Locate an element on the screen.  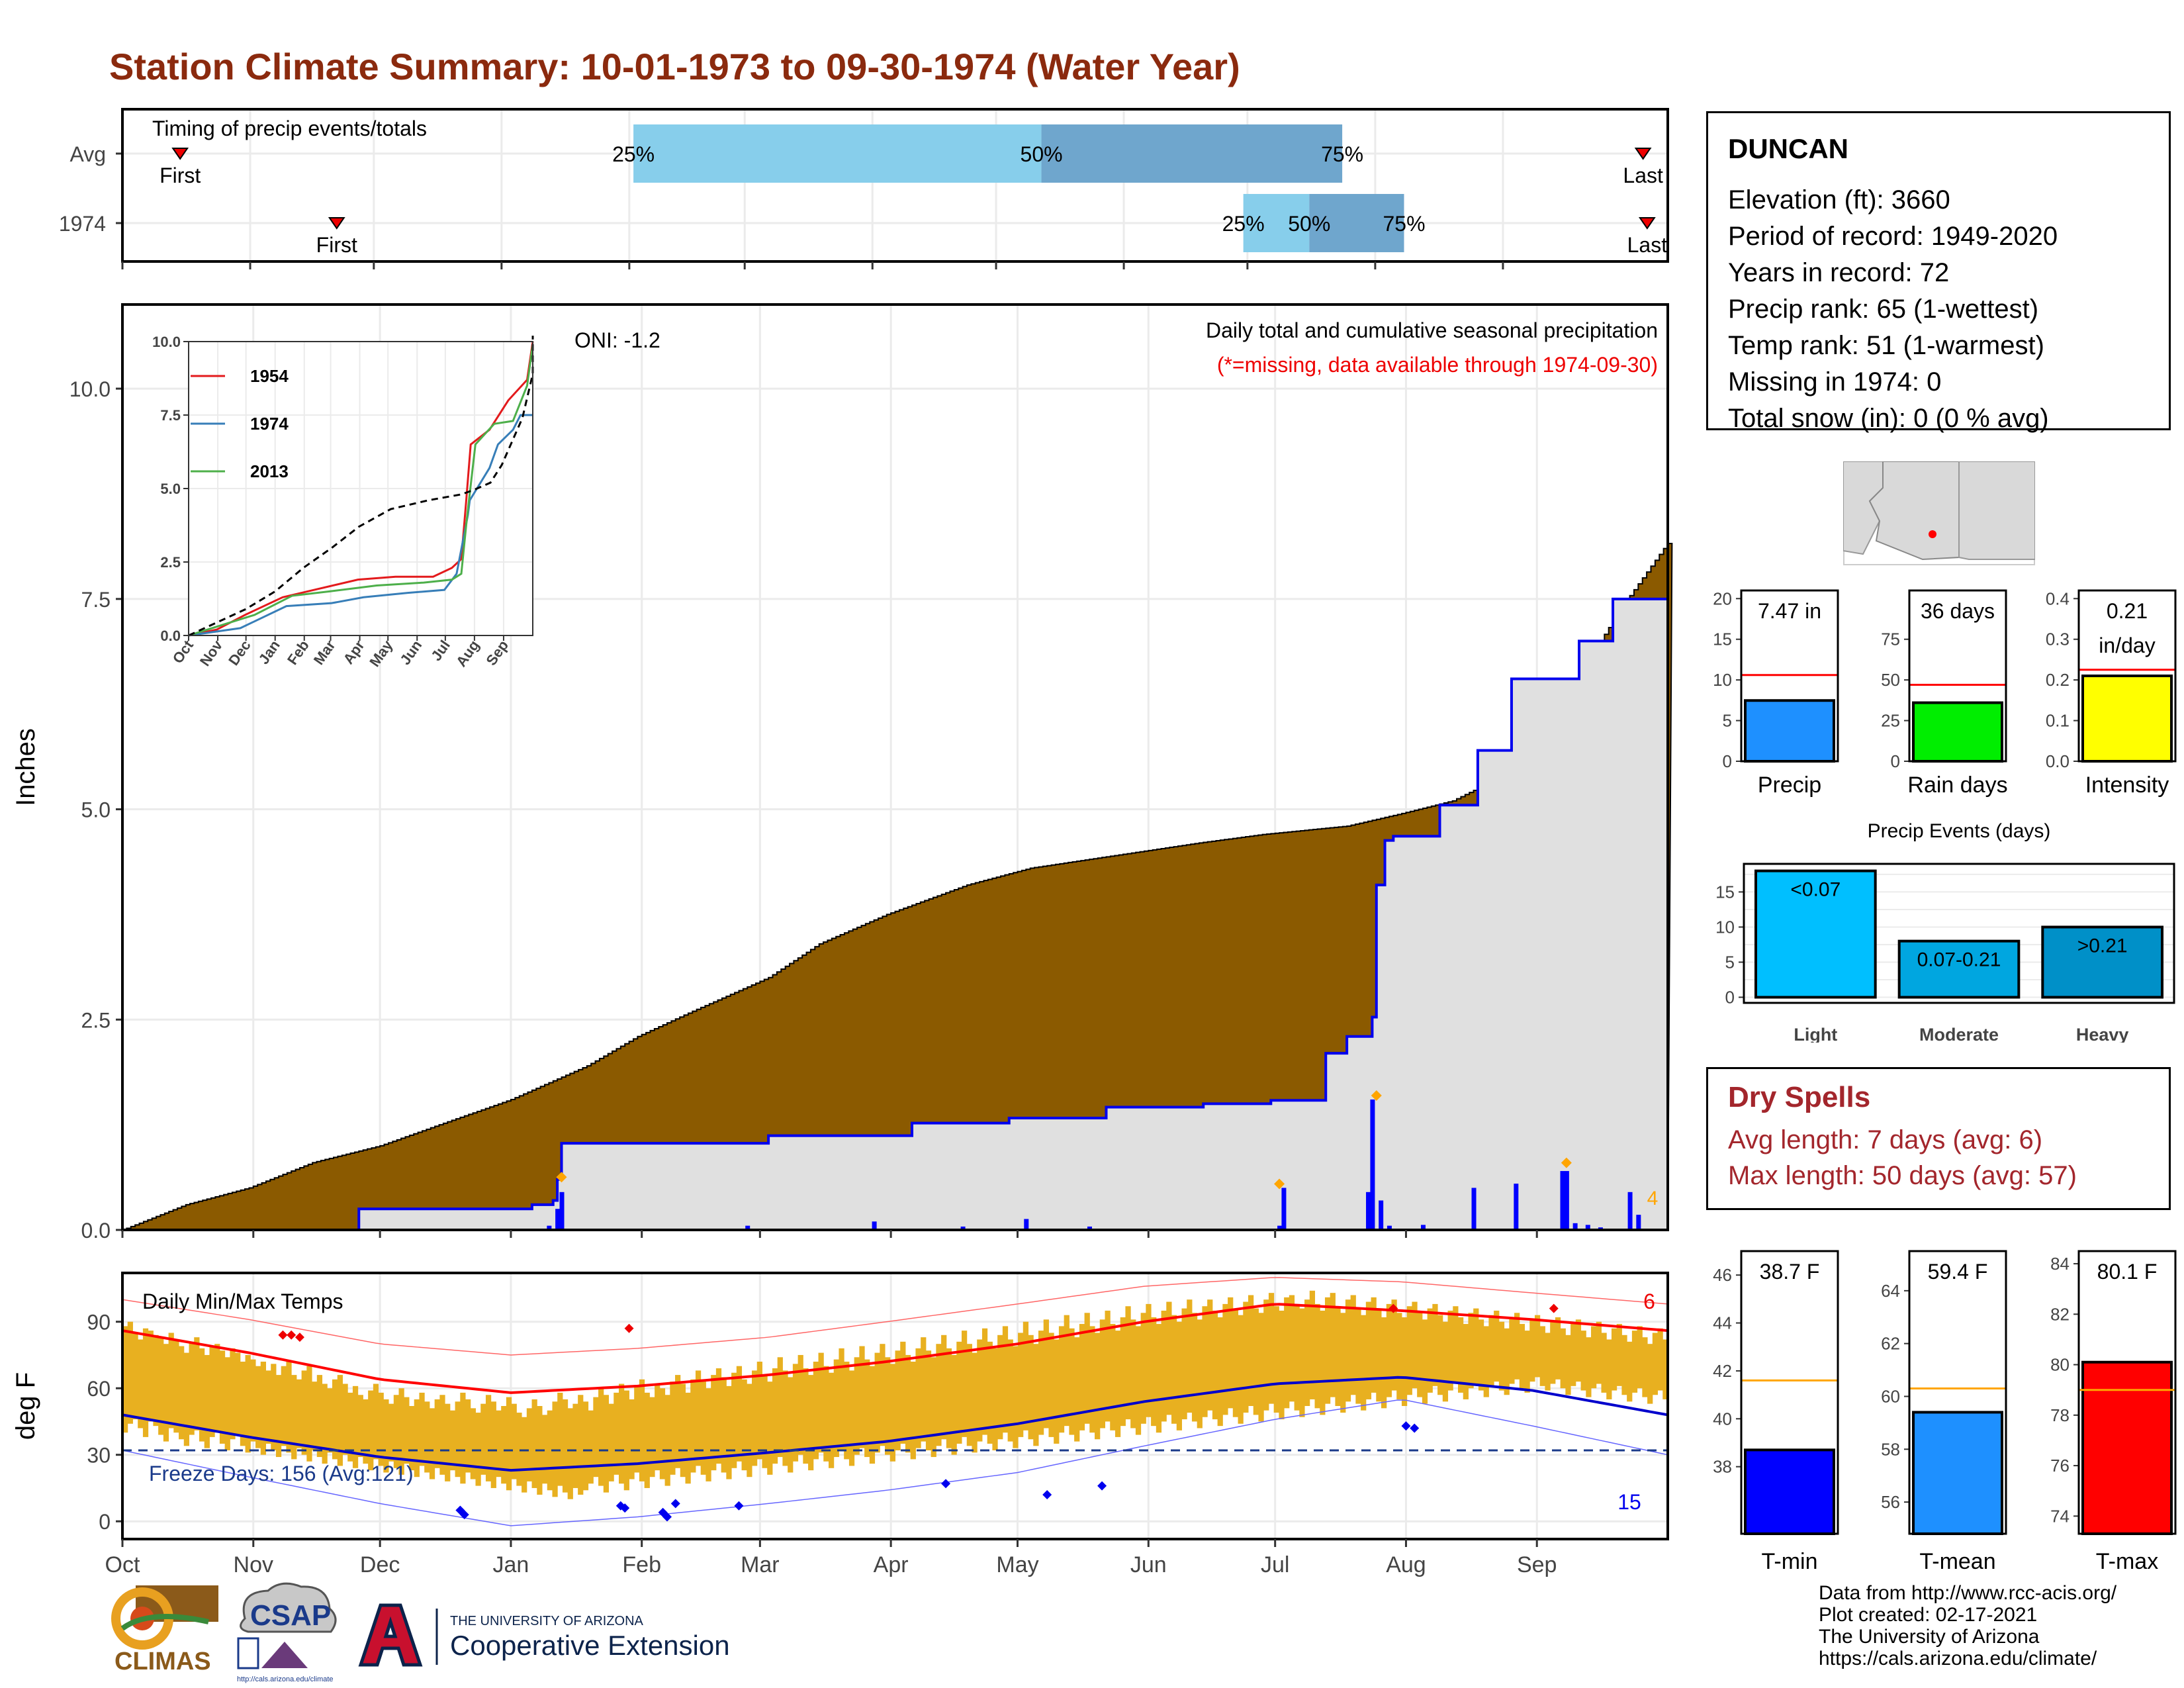
timing-first-marker is located at coordinates (336, 223).